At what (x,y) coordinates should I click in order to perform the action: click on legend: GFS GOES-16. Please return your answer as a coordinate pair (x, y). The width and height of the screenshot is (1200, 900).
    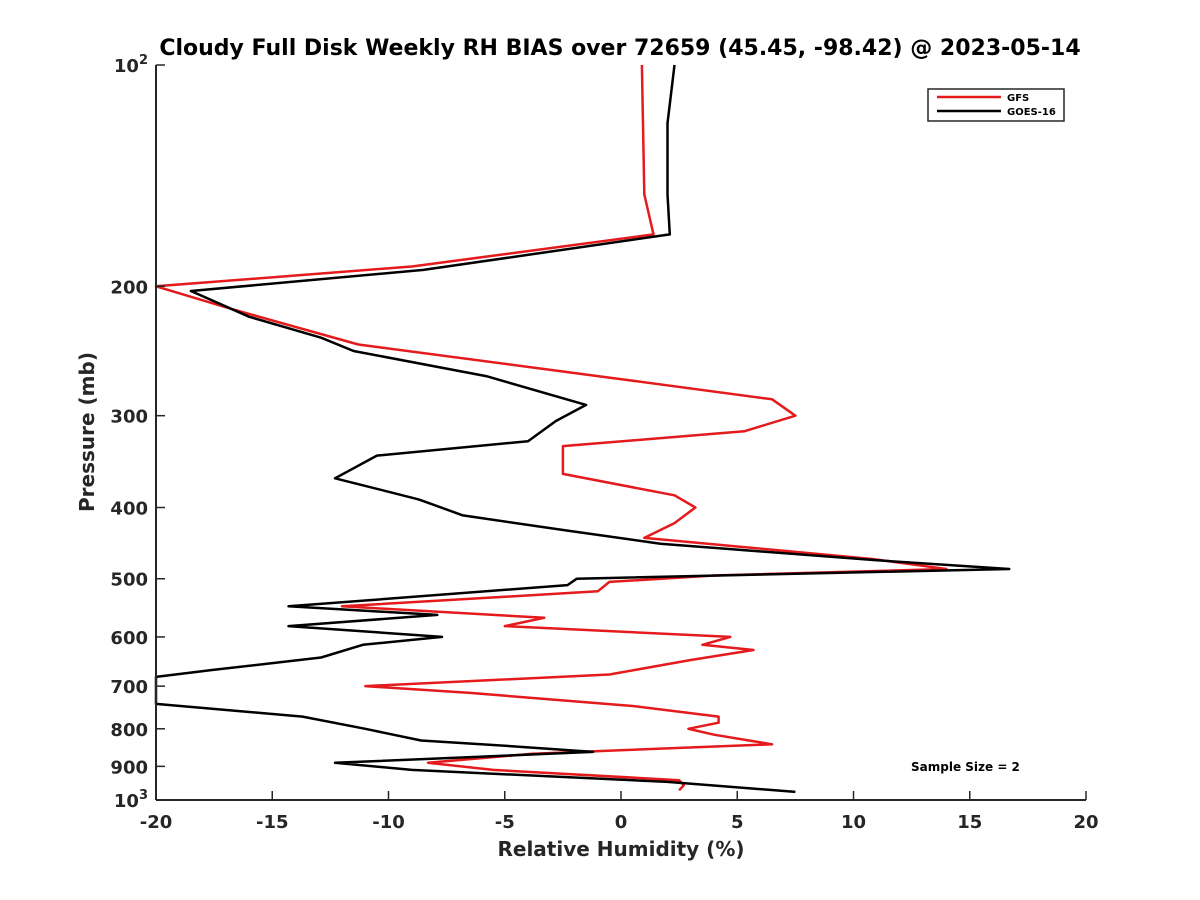
    Looking at the image, I should click on (996, 105).